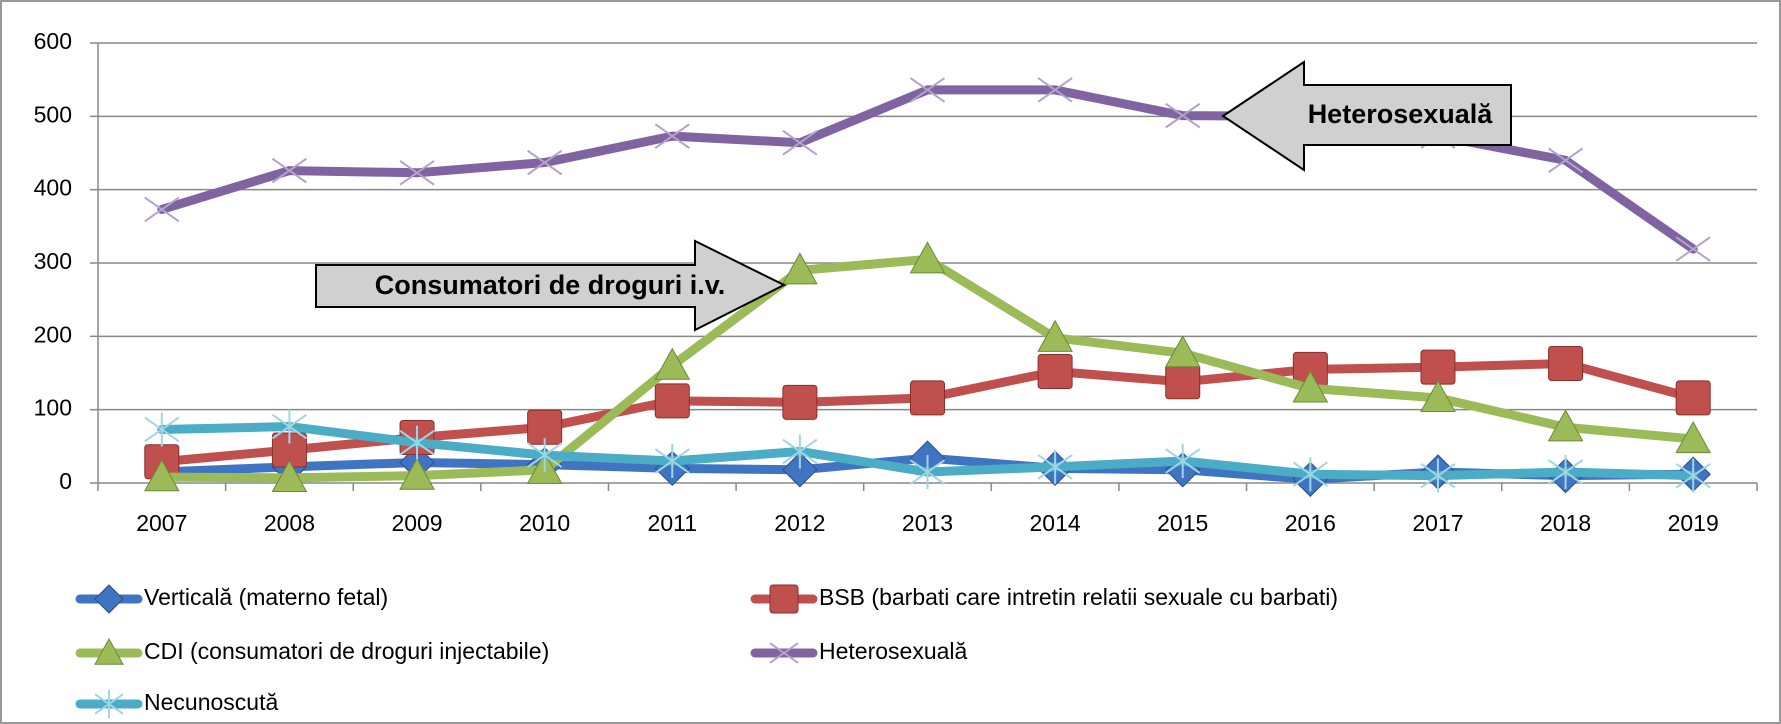  I want to click on x-tick-label: 2017, so click(1437, 523).